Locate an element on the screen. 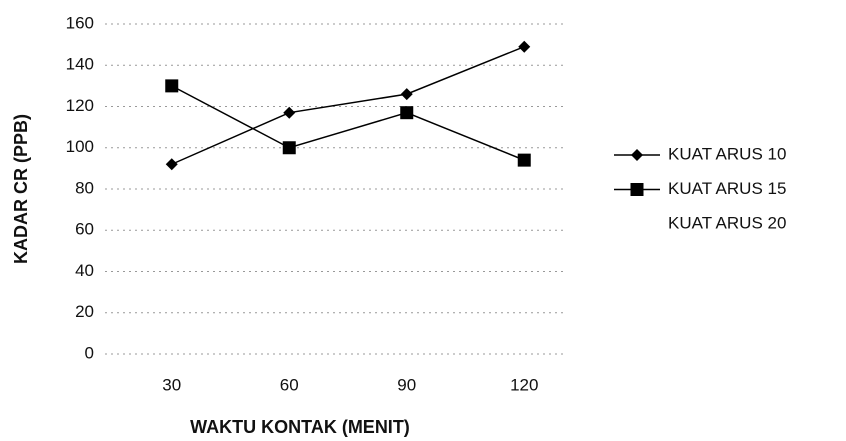 This screenshot has width=846, height=441. y-tick-label: 100 is located at coordinates (80, 146).